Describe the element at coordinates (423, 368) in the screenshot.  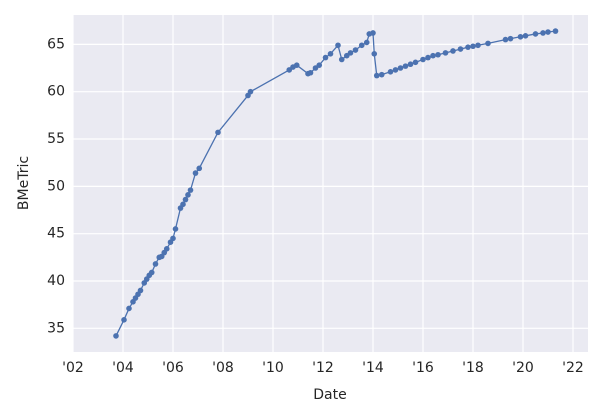
I see `x-tick-label: '16` at that location.